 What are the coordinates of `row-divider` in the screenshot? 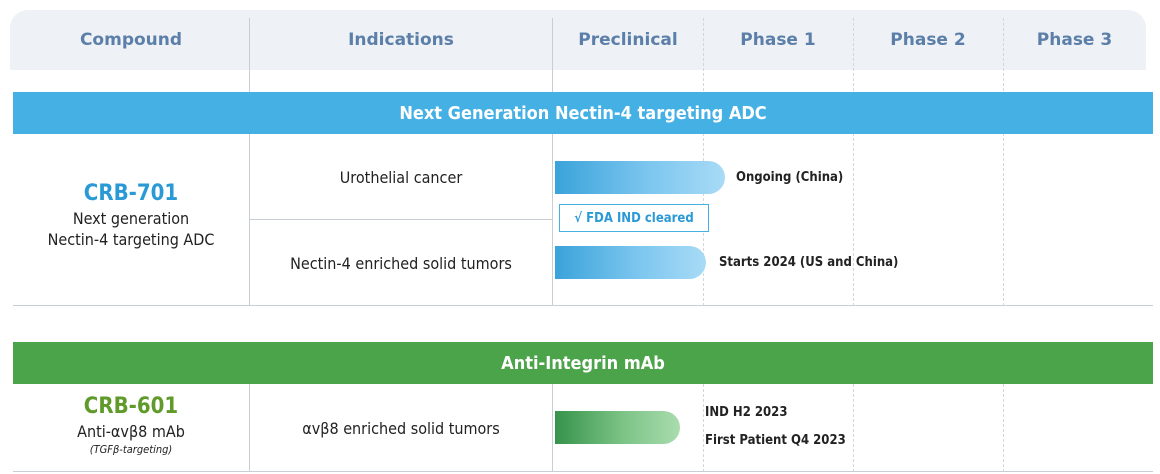 It's located at (401, 219).